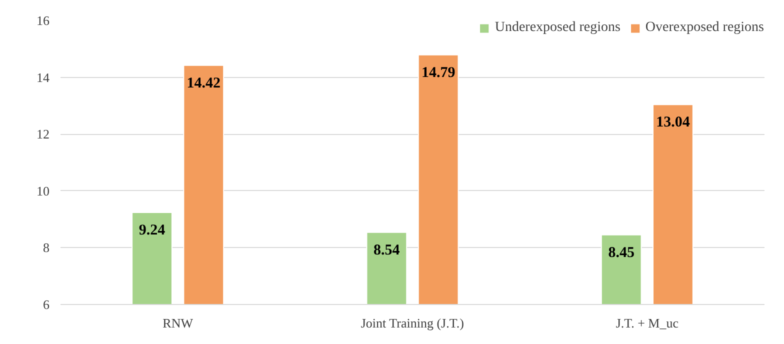 This screenshot has height=344, width=784. What do you see at coordinates (412, 323) in the screenshot?
I see `x-tick-label: Joint Training (J.T.)` at bounding box center [412, 323].